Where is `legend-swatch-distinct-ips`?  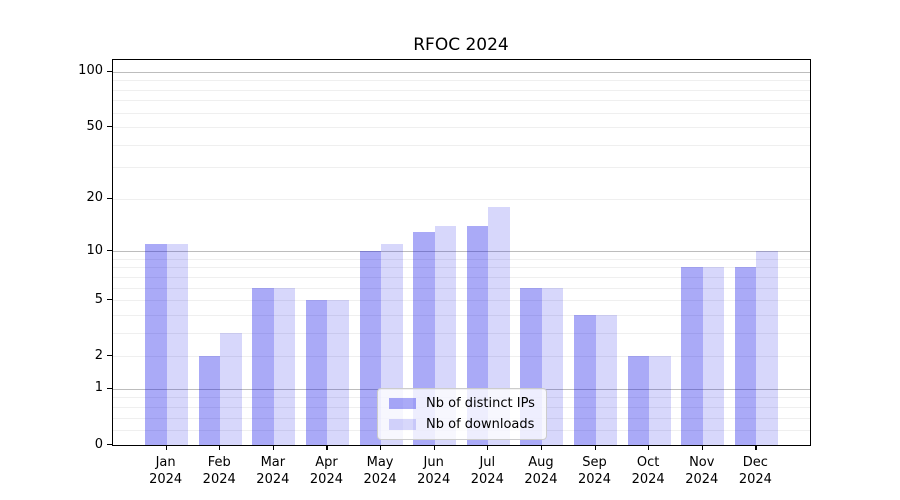 legend-swatch-distinct-ips is located at coordinates (402, 403).